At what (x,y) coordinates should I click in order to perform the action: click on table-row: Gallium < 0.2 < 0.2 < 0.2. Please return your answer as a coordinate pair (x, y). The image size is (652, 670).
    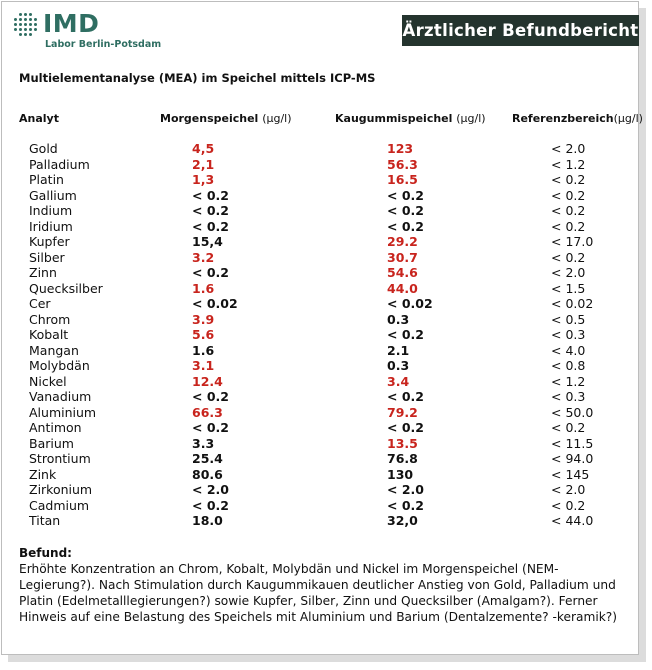
    Looking at the image, I should click on (322, 196).